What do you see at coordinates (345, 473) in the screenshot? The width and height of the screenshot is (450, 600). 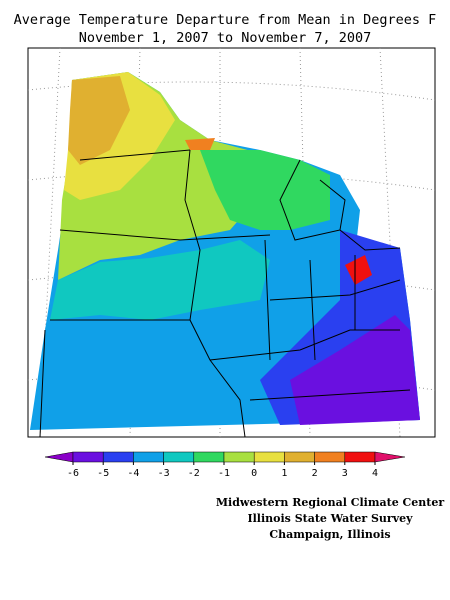 I see `legend-tick-label: 3` at bounding box center [345, 473].